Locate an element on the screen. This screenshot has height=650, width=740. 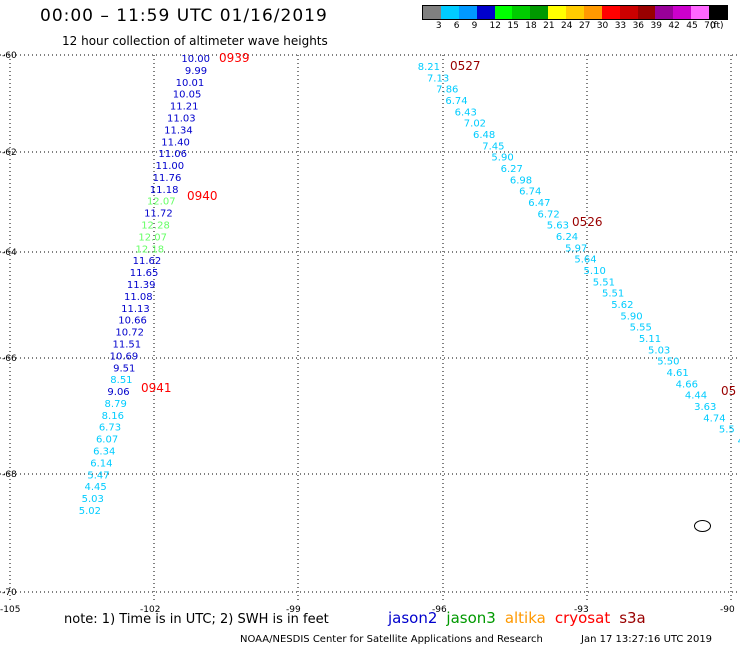
wave-height-value: 5.10 is located at coordinates (595, 271).